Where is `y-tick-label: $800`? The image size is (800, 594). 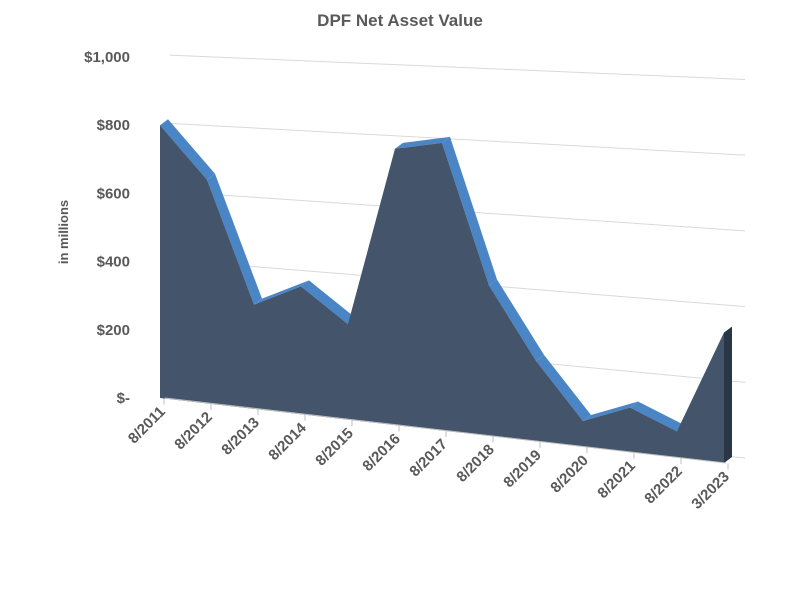 y-tick-label: $800 is located at coordinates (113, 125).